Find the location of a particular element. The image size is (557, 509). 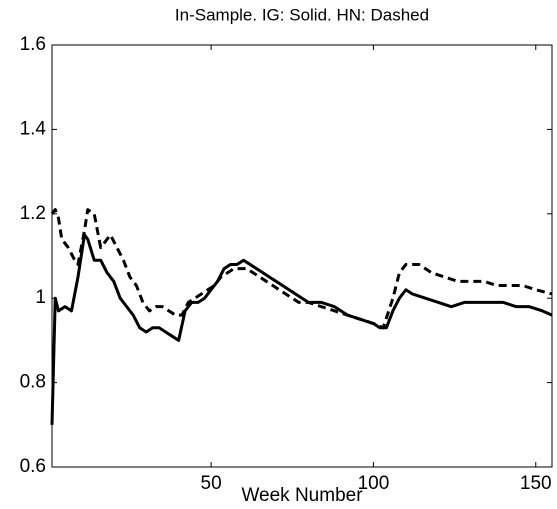

y-tick-label: 1.4 is located at coordinates (33, 128).